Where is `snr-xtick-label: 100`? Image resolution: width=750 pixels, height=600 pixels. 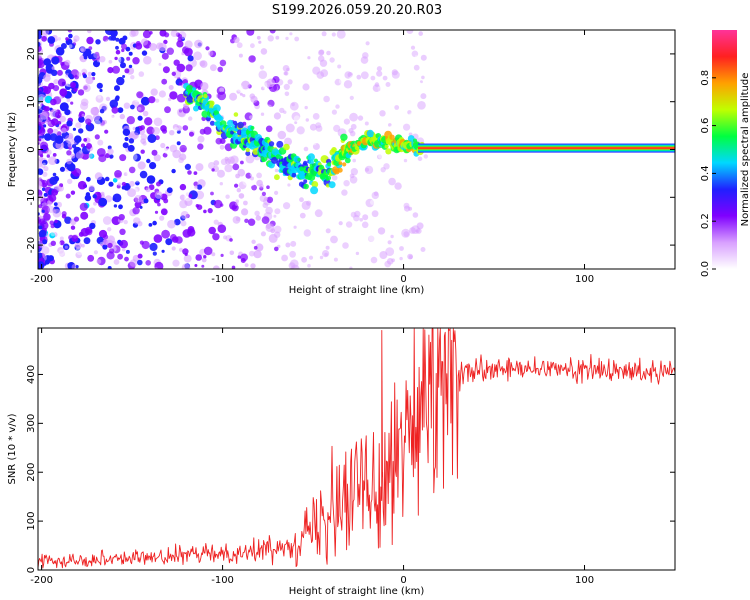
snr-xtick-label: 100 is located at coordinates (584, 580).